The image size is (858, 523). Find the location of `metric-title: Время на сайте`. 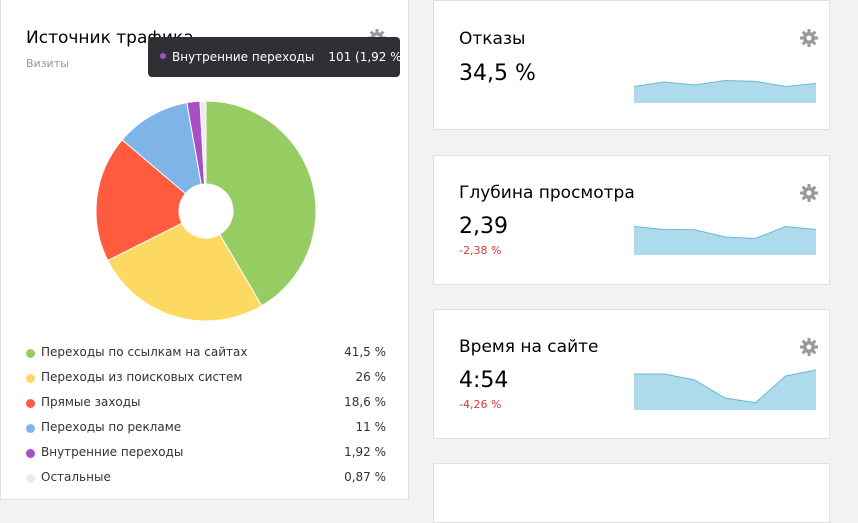

metric-title: Время на сайте is located at coordinates (529, 347).